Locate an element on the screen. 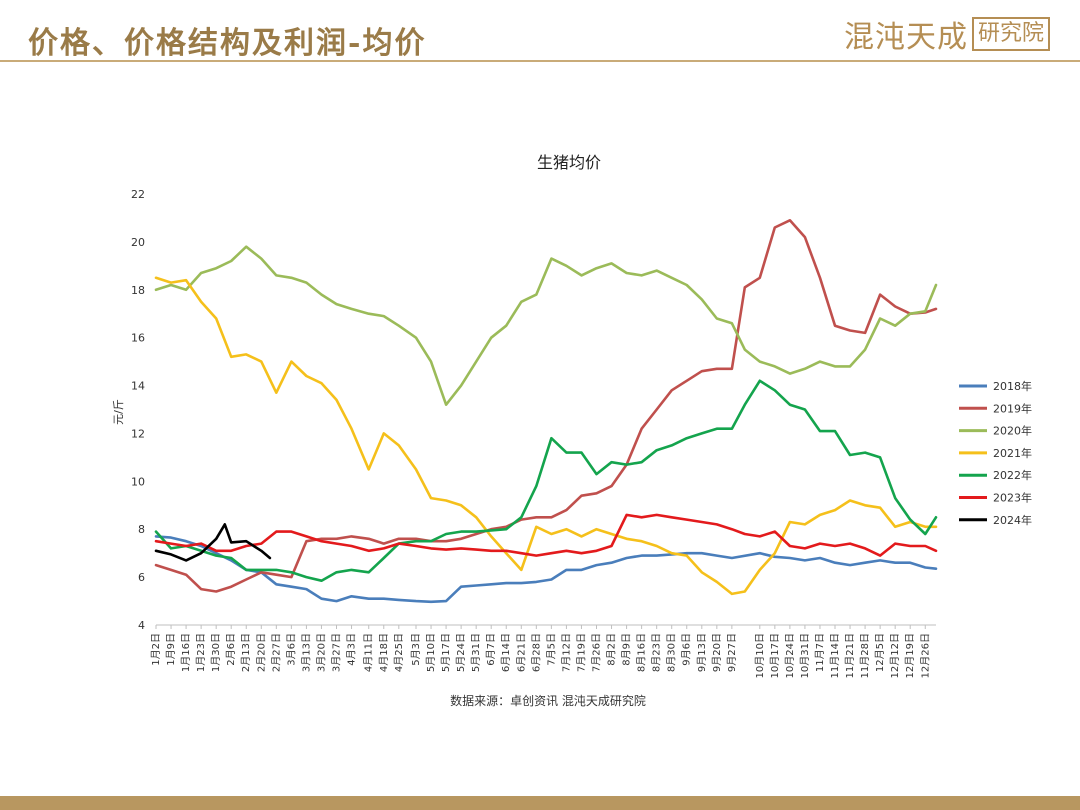 The height and width of the screenshot is (810, 1080). y-tick-label: 14 is located at coordinates (138, 386).